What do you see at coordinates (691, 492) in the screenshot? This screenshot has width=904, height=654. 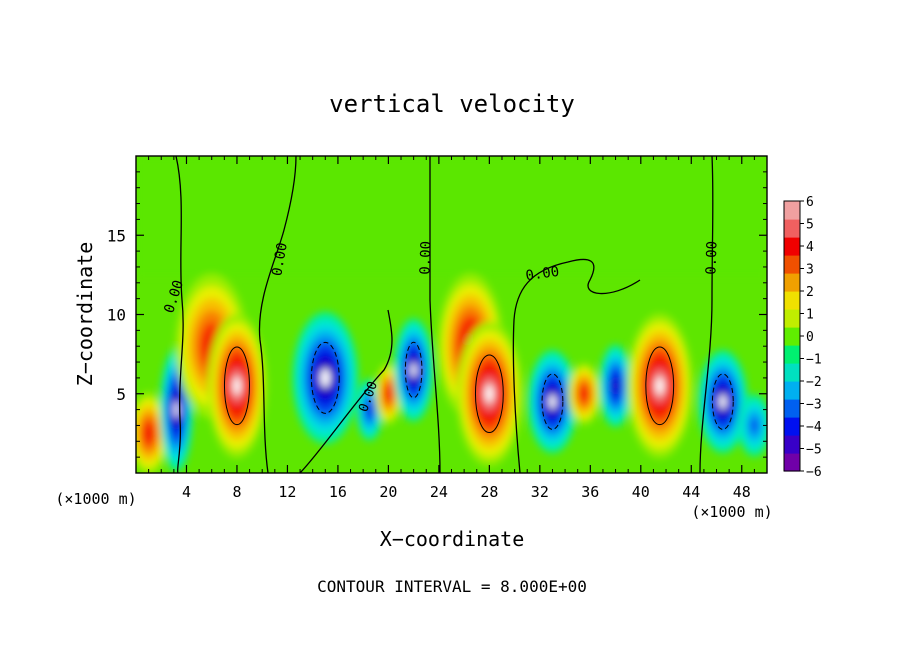 I see `x-tick-label: 44` at bounding box center [691, 492].